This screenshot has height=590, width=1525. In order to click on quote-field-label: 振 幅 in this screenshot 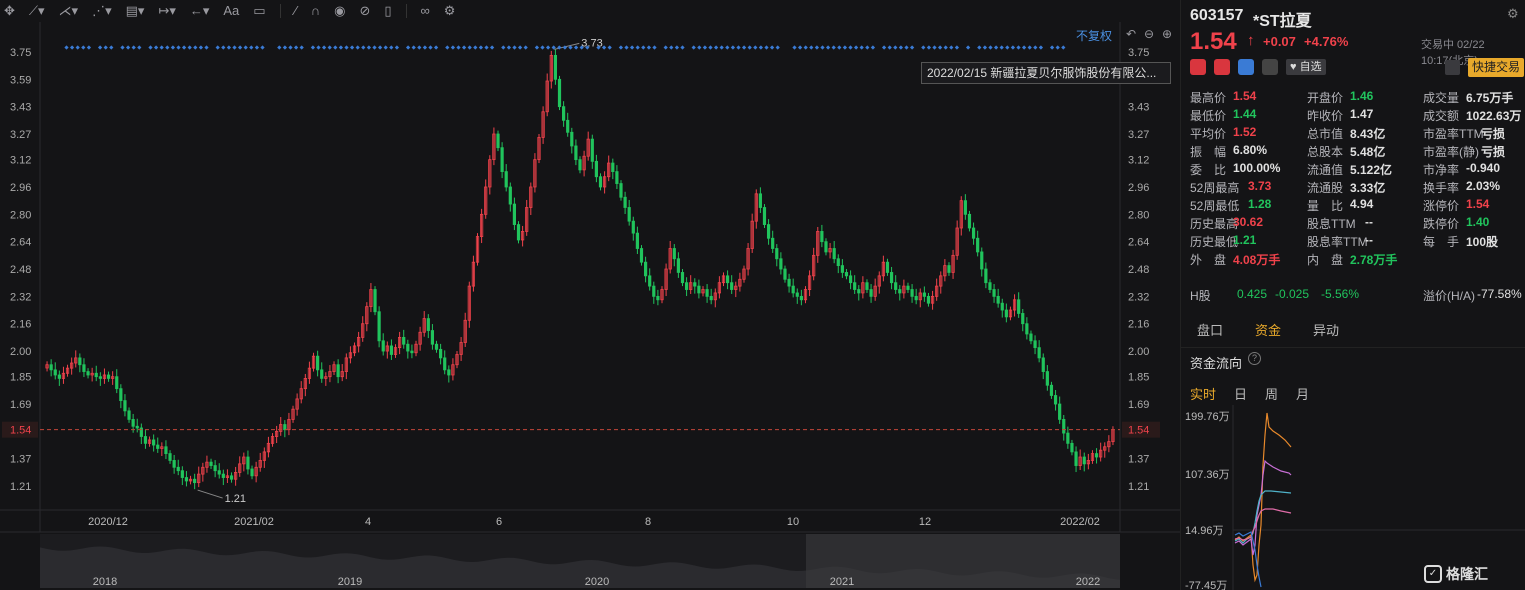, I will do `click(1208, 152)`.